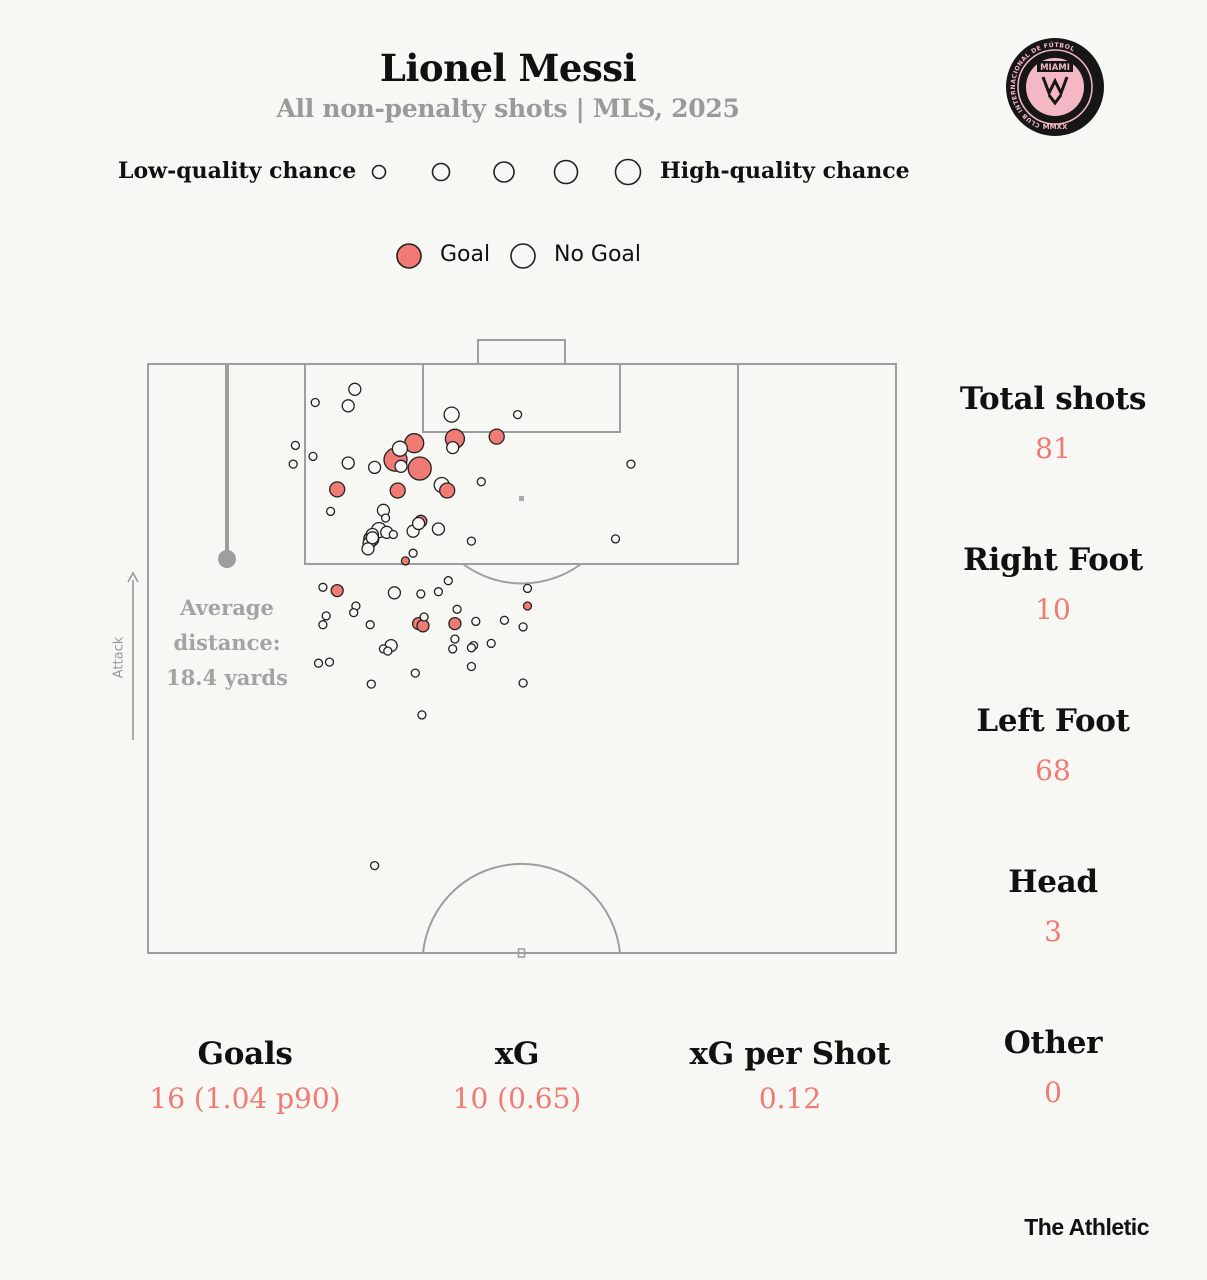 This screenshot has width=1207, height=1280. I want to click on left-foot-value: 68, so click(1053, 770).